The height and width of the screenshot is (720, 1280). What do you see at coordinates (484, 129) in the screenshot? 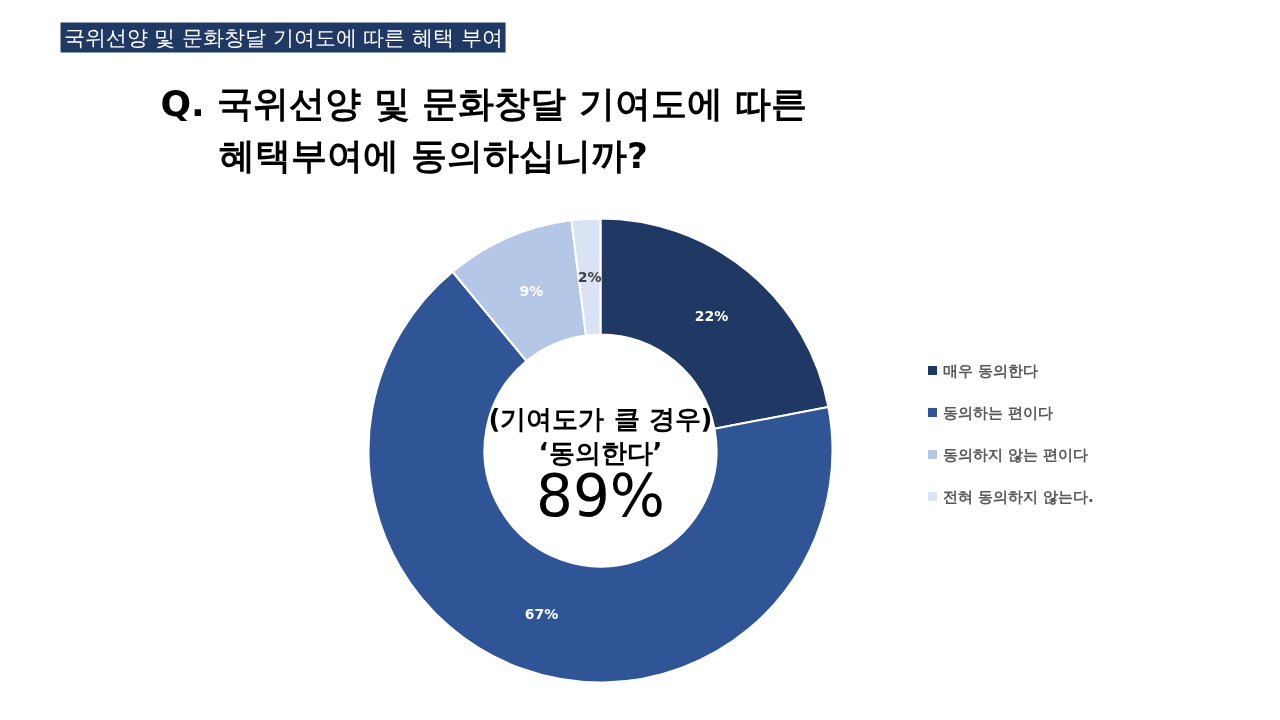
I see `chart-title: Q. 국위선양 및 문화창달 기여도에 따른 혜택부여에 동의하십니까?` at bounding box center [484, 129].